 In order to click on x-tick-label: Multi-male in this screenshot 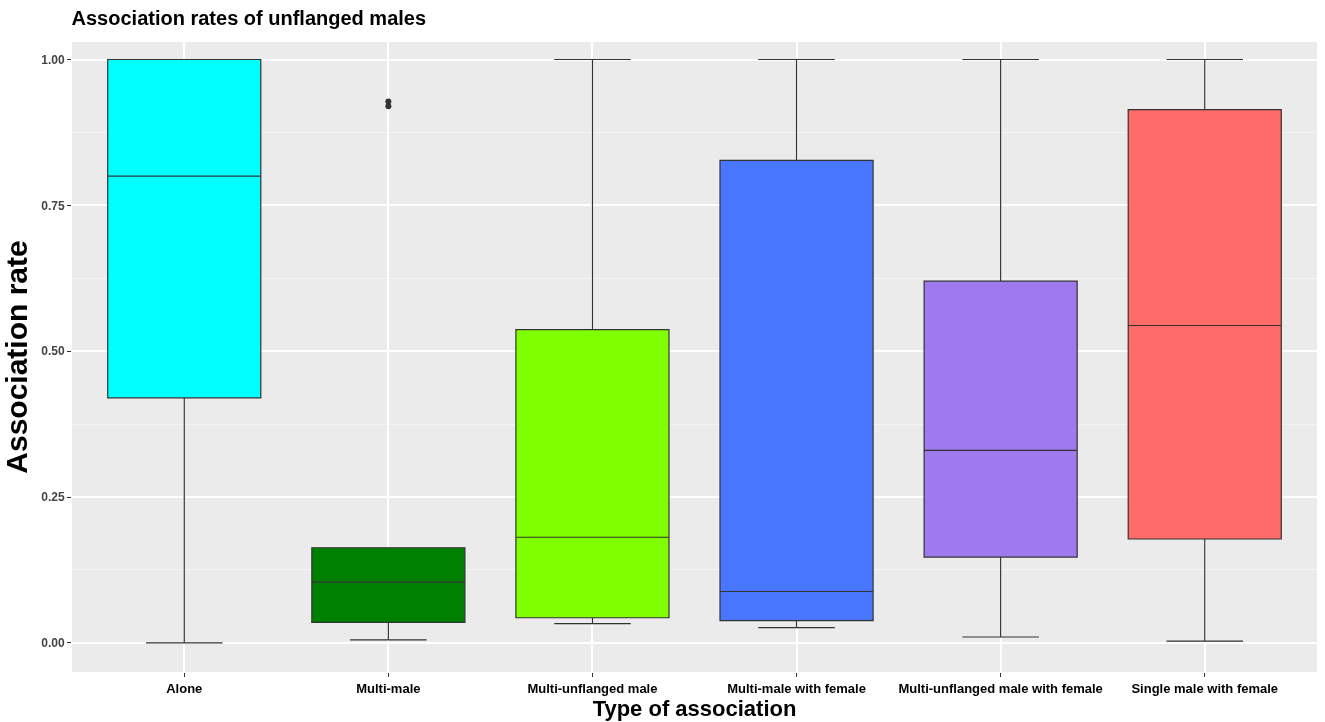, I will do `click(388, 688)`.